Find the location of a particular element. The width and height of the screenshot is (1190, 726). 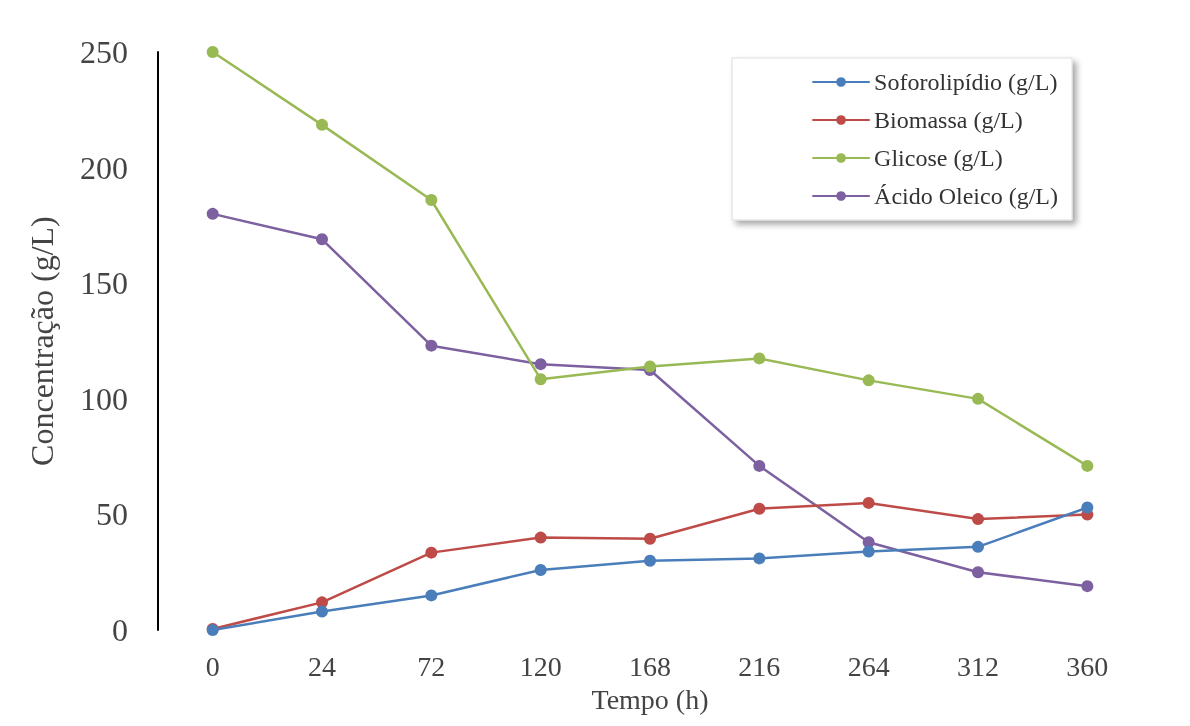

y-tick-label: 100 is located at coordinates (104, 398).